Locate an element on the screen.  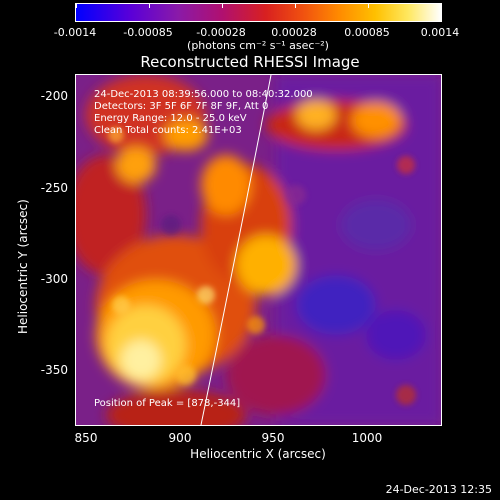
energy-range-label: Energy Range: 12.0 - 25.0 keV is located at coordinates (170, 118).